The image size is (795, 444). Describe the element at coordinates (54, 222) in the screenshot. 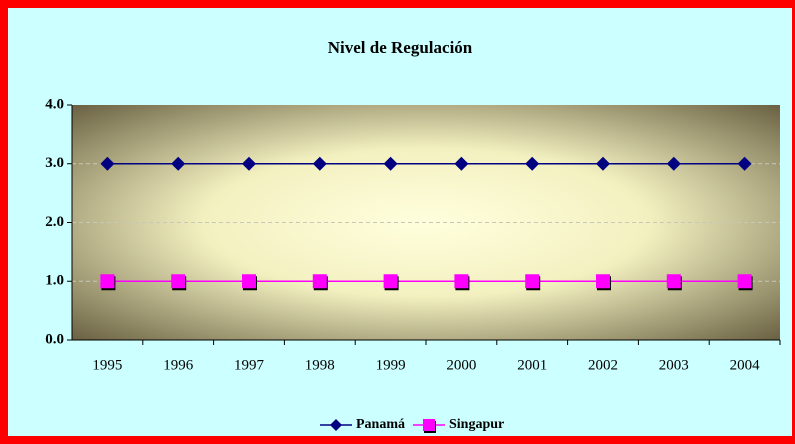

I see `y-tick-label: 2.0` at that location.